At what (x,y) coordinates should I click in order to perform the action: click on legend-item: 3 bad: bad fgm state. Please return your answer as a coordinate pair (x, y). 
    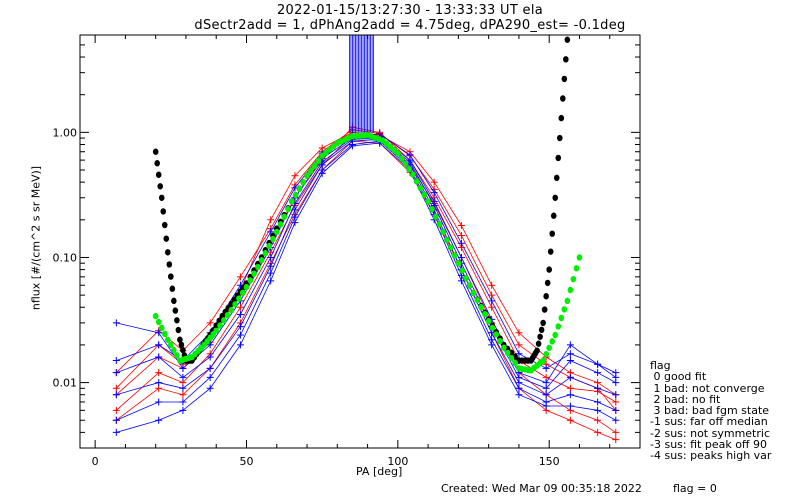
    Looking at the image, I should click on (710, 411).